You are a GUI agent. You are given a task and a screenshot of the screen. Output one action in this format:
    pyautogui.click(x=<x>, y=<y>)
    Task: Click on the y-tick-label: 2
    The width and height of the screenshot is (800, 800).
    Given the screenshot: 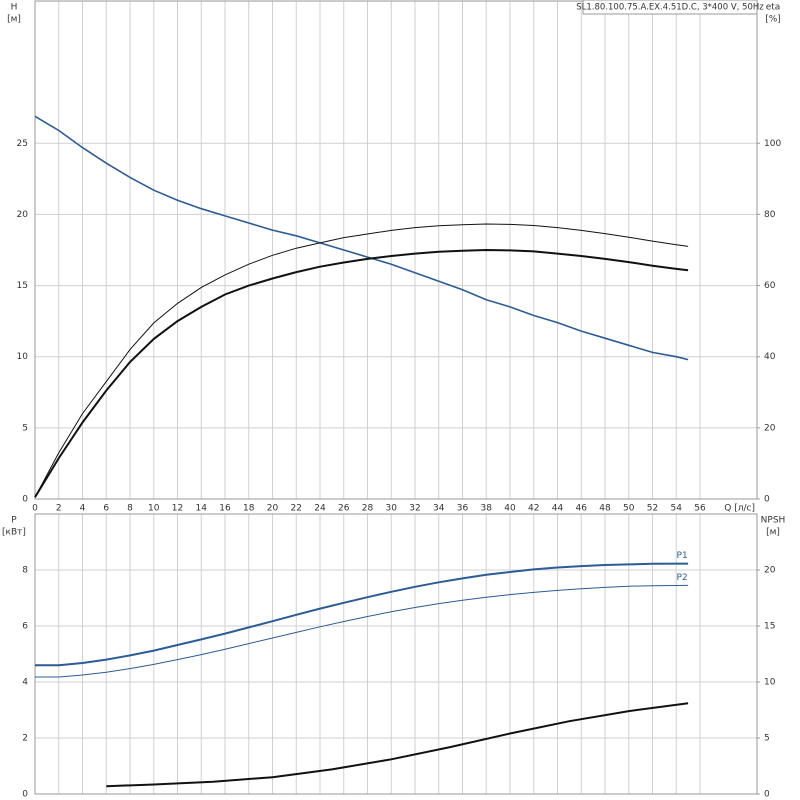 What is the action you would take?
    pyautogui.click(x=25, y=739)
    